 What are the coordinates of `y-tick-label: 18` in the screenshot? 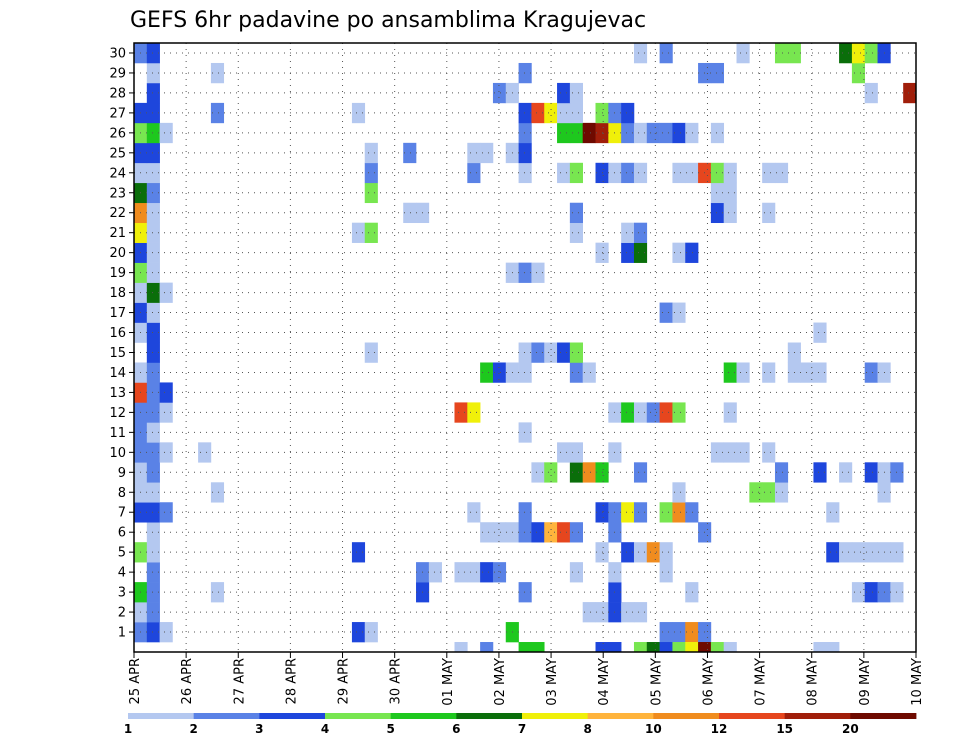 It's located at (117, 293).